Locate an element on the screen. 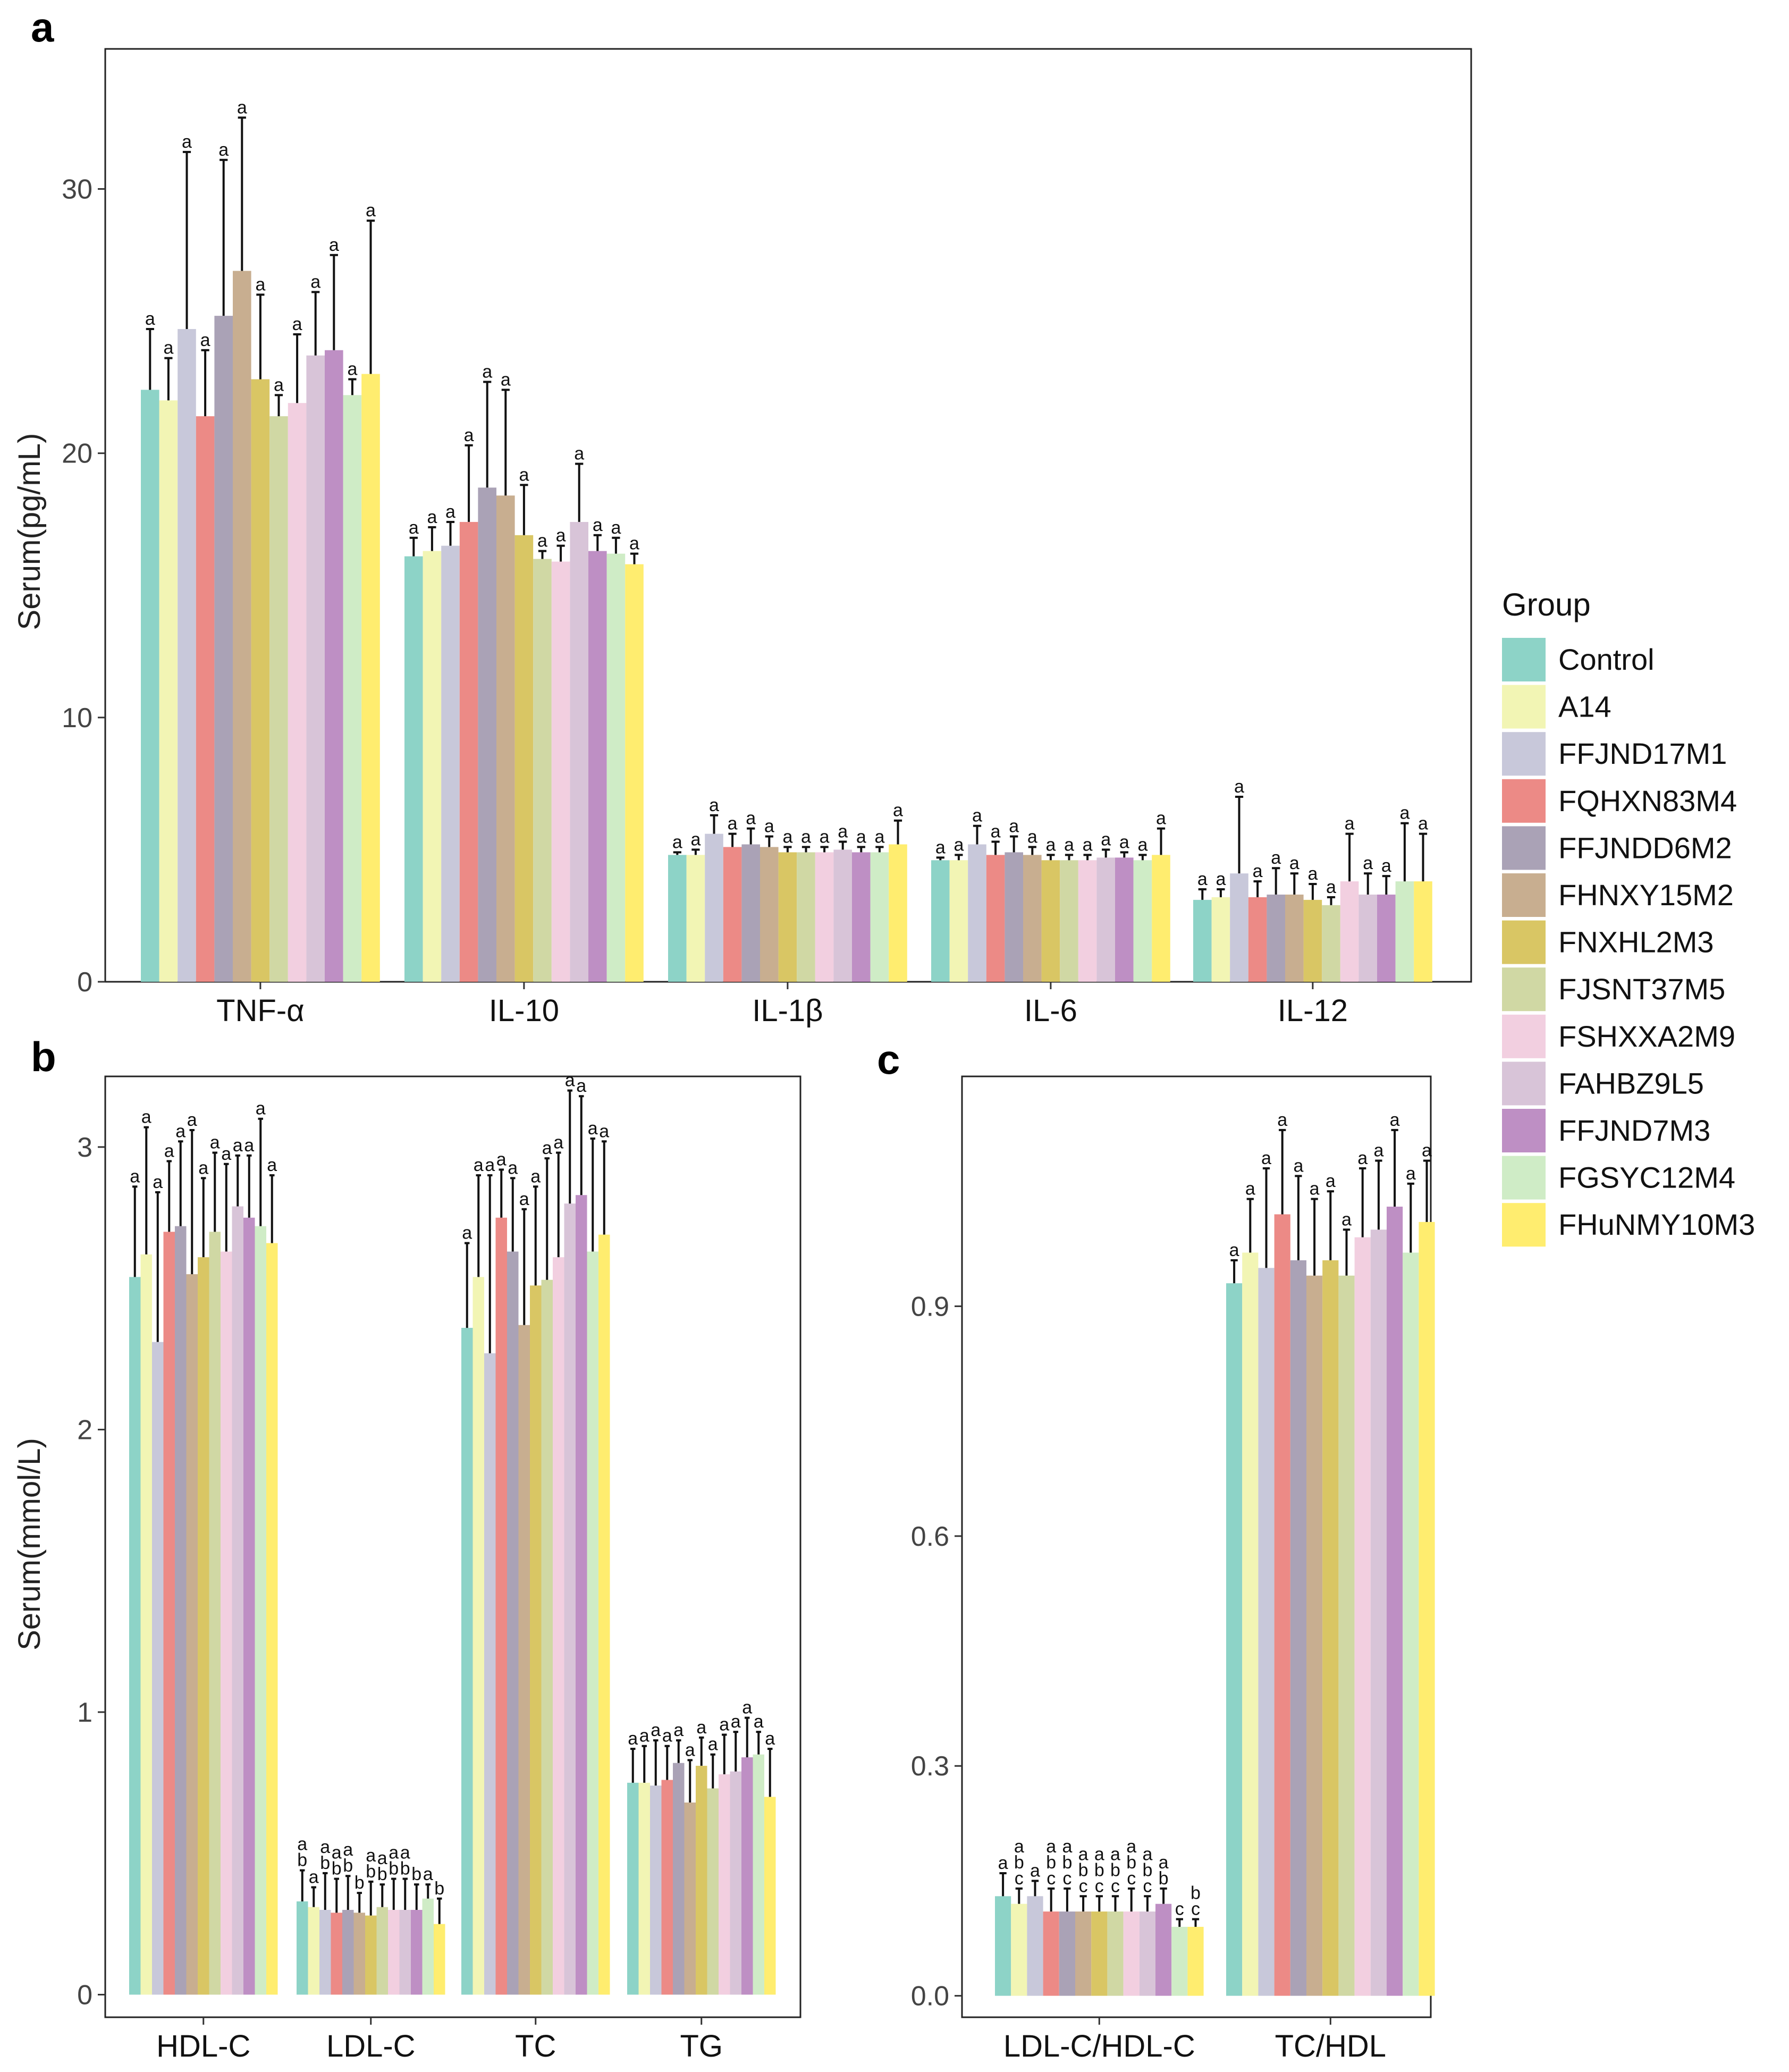  panel-a-category-label: TNF-α is located at coordinates (260, 1010).